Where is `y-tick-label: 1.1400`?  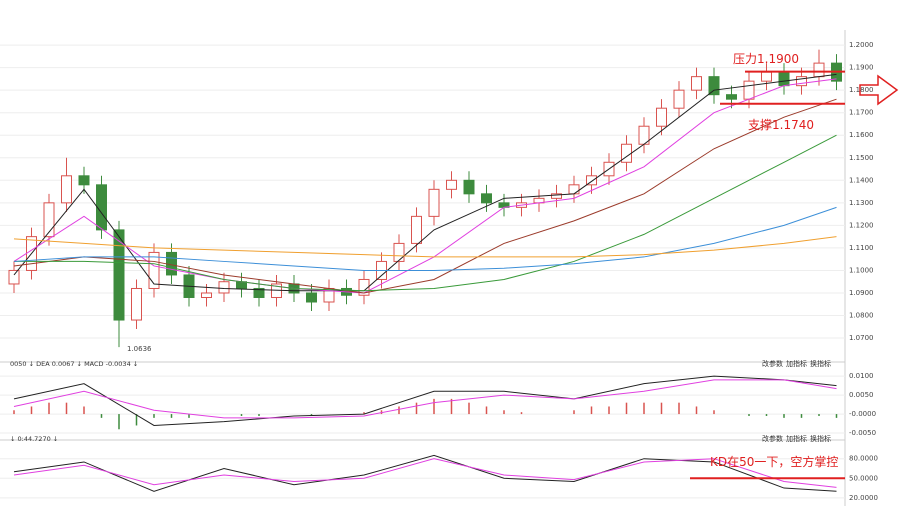 y-tick-label: 1.1400 is located at coordinates (861, 180).